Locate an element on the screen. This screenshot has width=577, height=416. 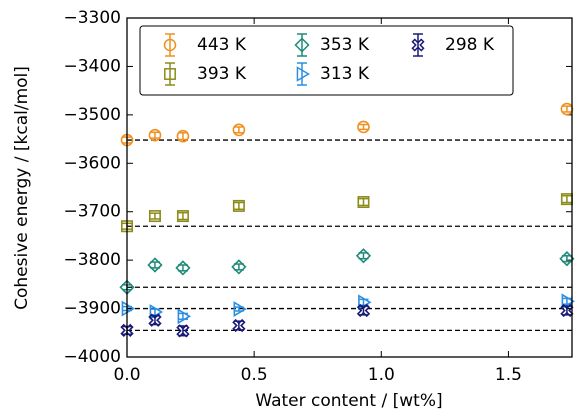
y-tick-label: −3900 is located at coordinates (92, 309).